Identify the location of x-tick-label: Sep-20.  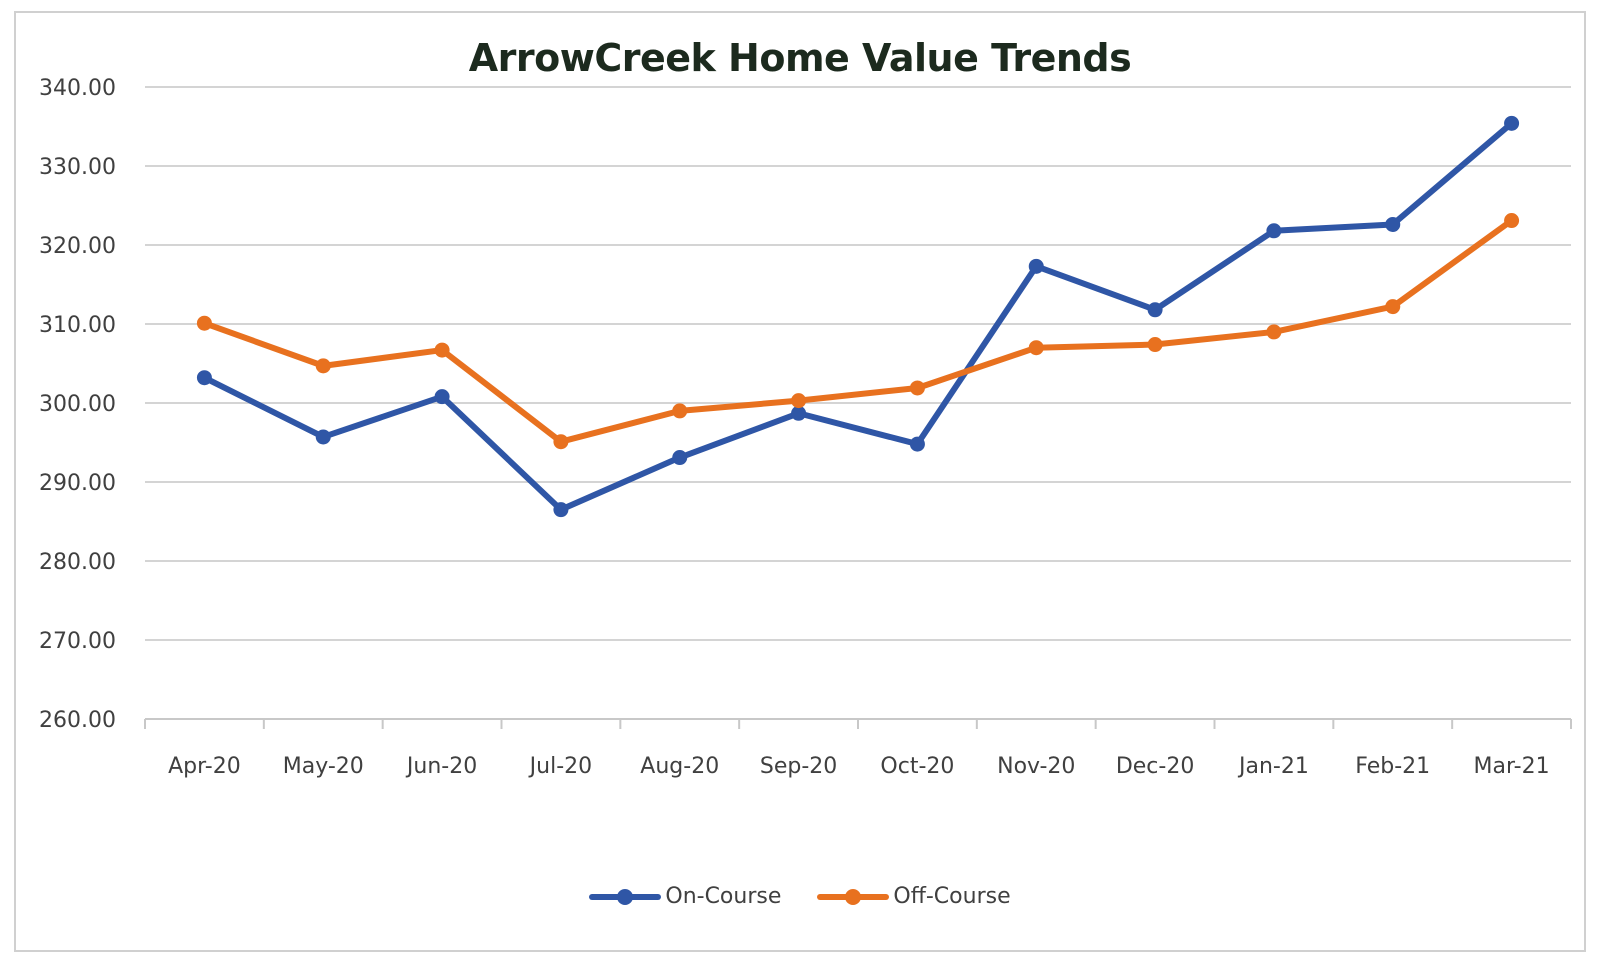
(798, 766).